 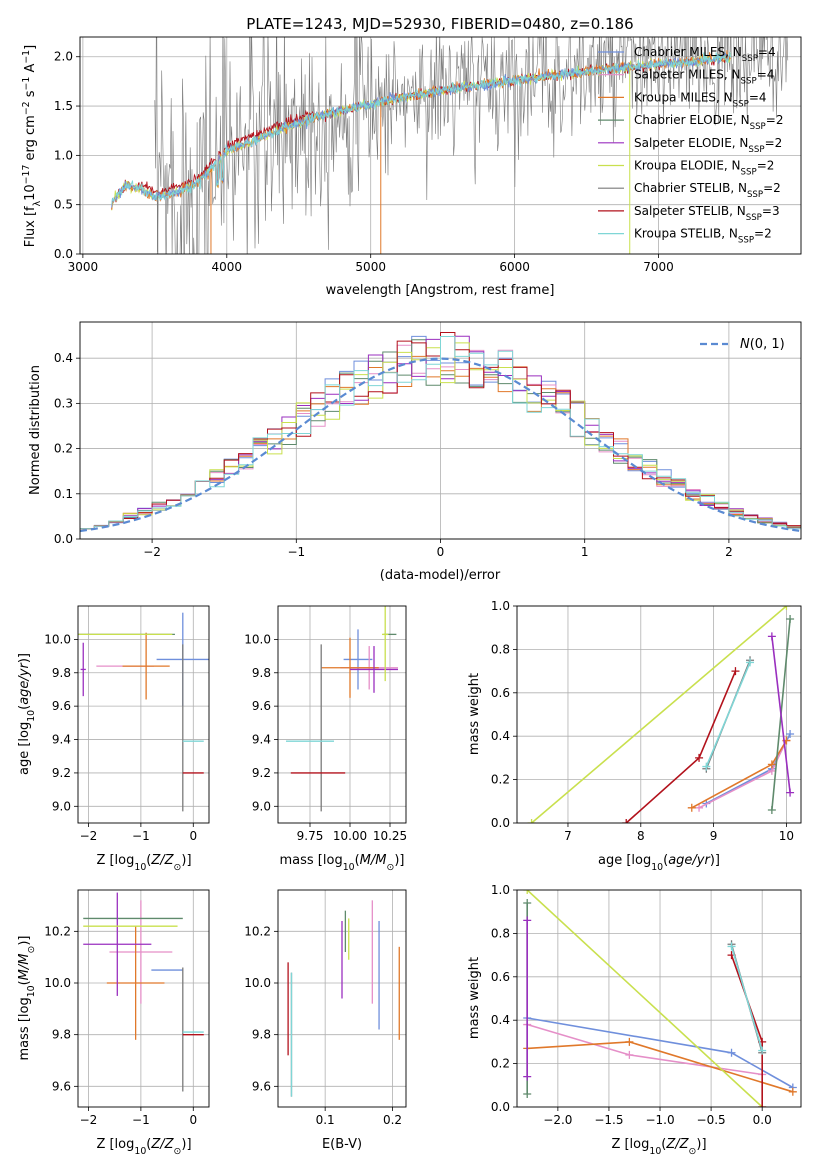 I want to click on age-z-xlabel: Z [log10(Z/Z⊙)], so click(x=143, y=863).